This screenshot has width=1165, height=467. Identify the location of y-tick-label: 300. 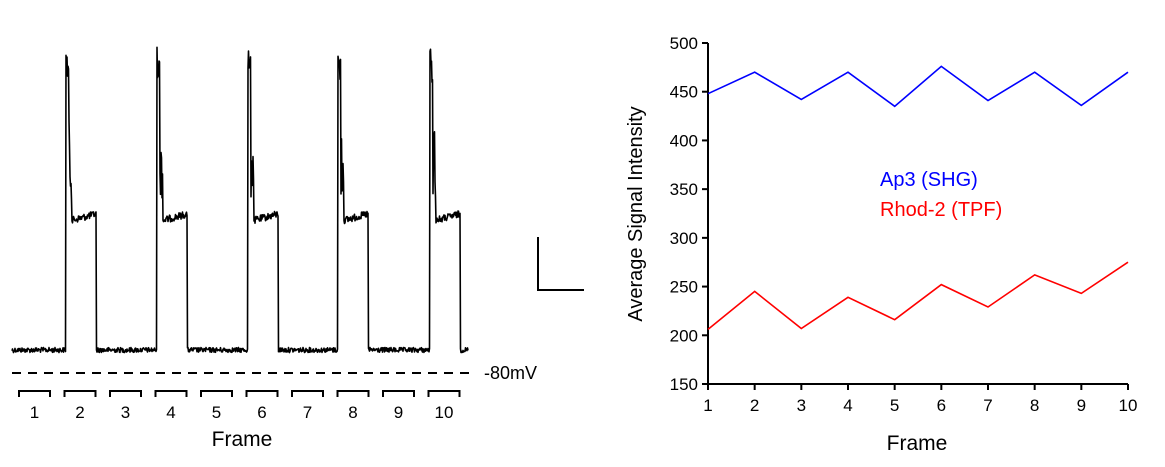
(684, 238).